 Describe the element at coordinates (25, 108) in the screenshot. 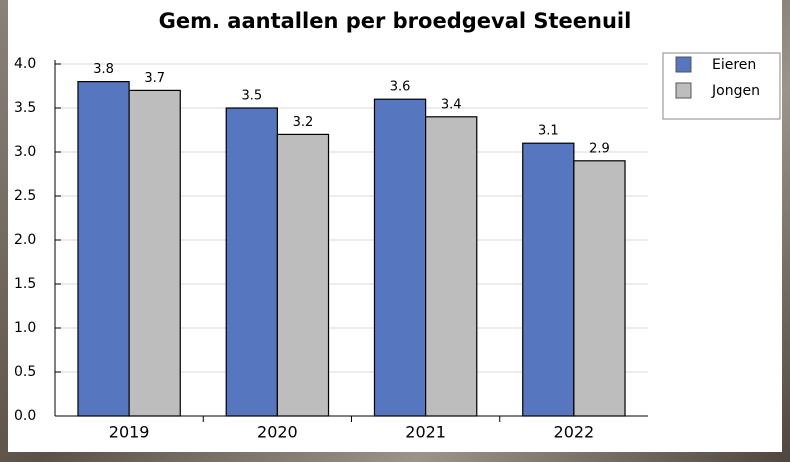

I see `y-tick-label: 3.5` at that location.